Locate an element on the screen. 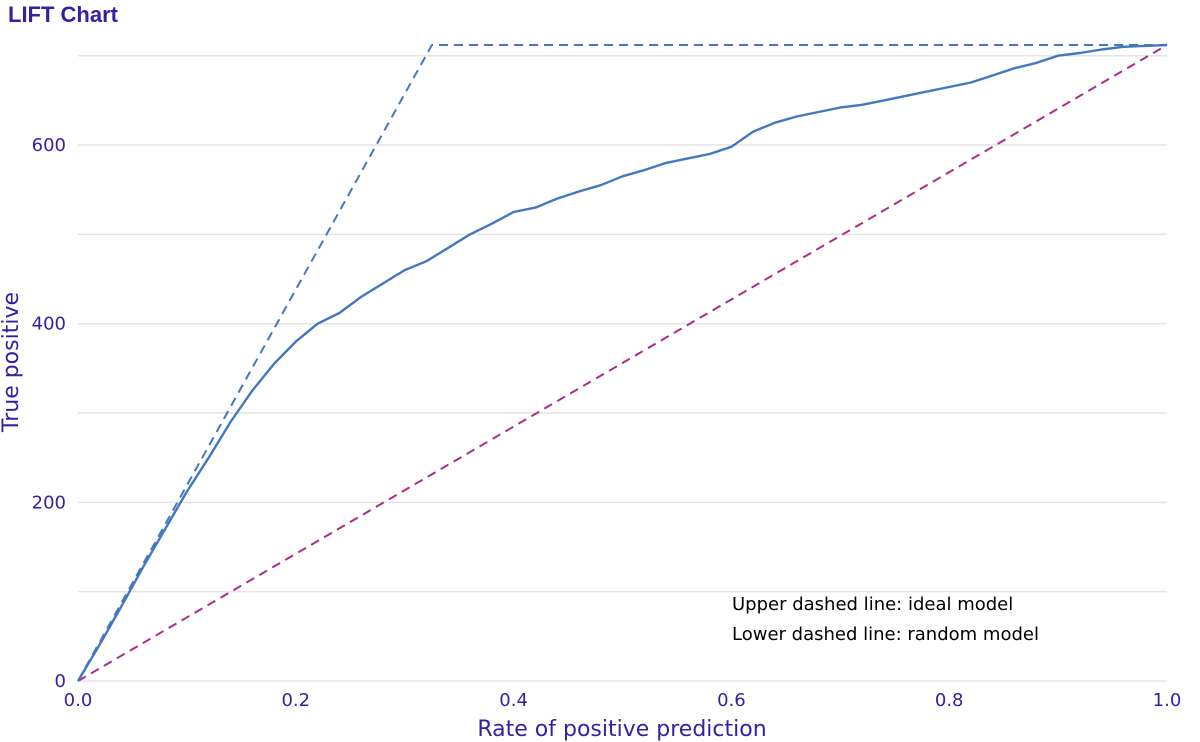  chart-title: LIFT Chart is located at coordinates (63, 14).